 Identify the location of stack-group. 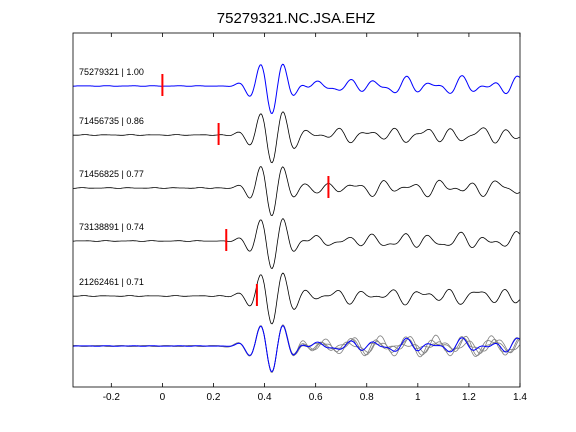
(296, 348).